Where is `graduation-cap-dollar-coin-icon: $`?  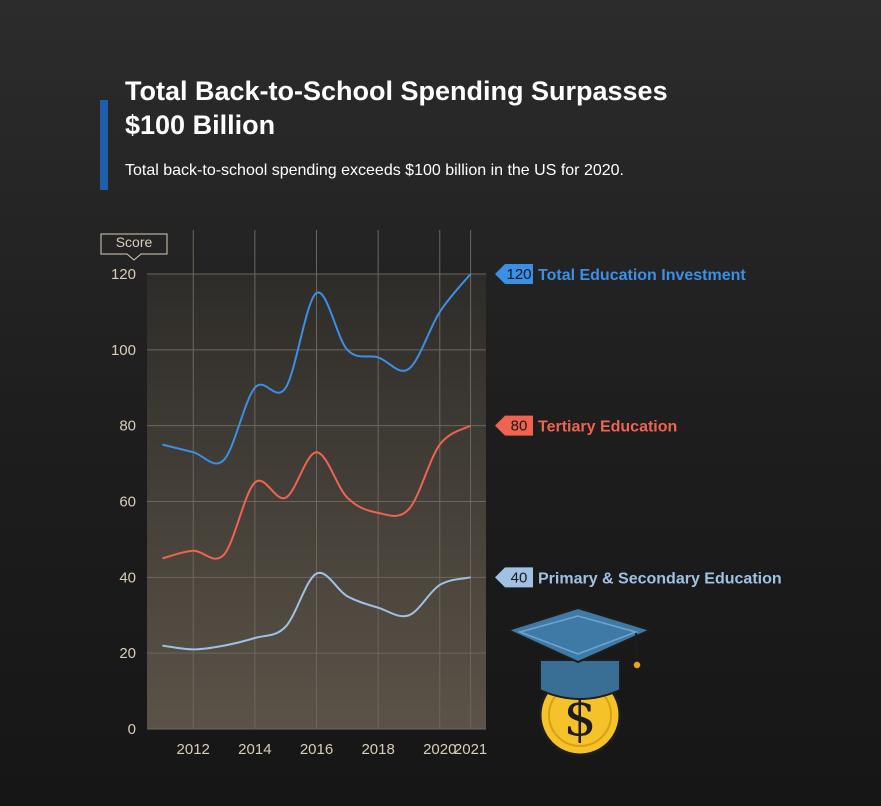 graduation-cap-dollar-coin-icon: $ is located at coordinates (579, 681).